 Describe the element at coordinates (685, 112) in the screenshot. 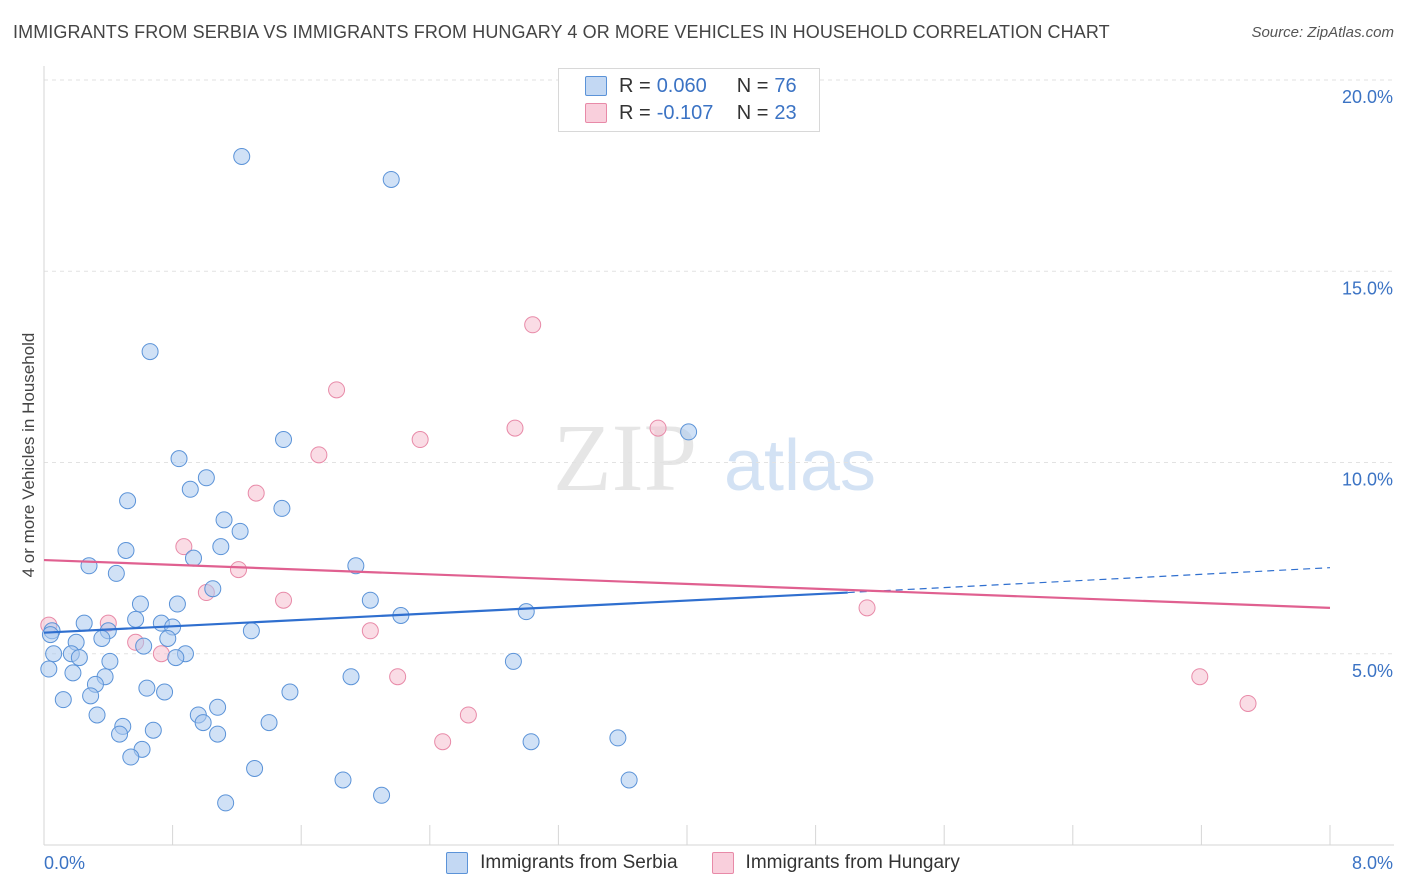

I see `hungary-r-value: -0.107` at that location.